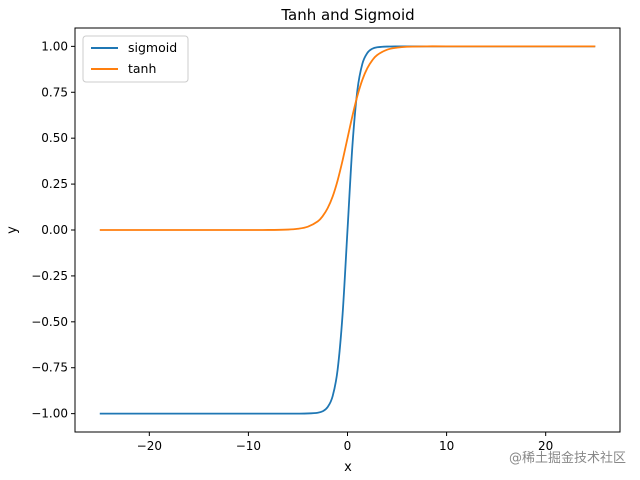 This screenshot has height=480, width=640. Describe the element at coordinates (49, 368) in the screenshot. I see `y-tick-label: −0.75` at that location.